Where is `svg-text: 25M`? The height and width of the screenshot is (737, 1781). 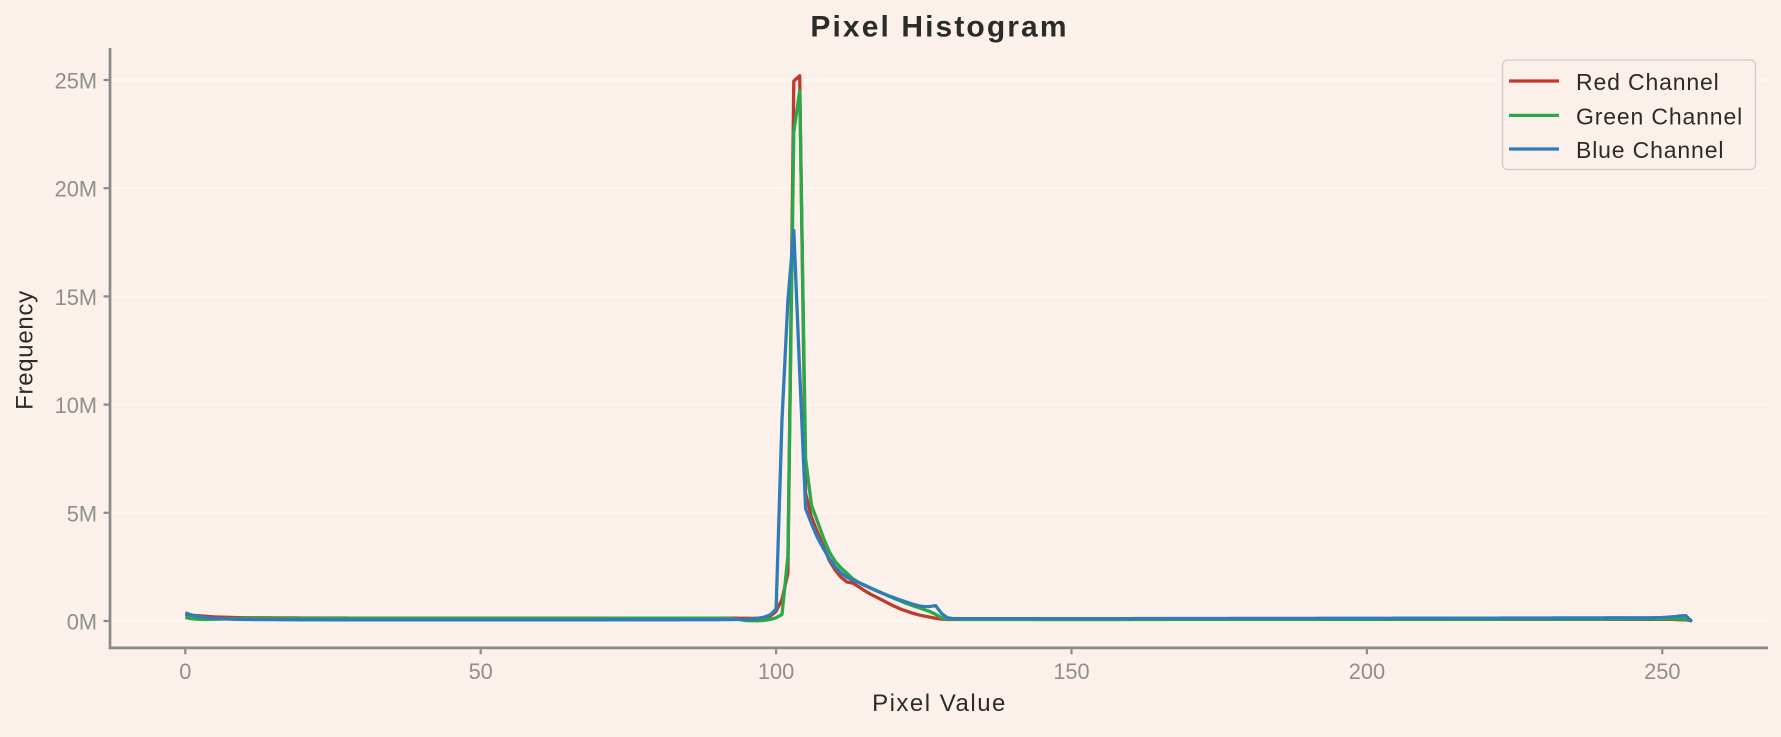
svg-text: 25M is located at coordinates (76, 81).